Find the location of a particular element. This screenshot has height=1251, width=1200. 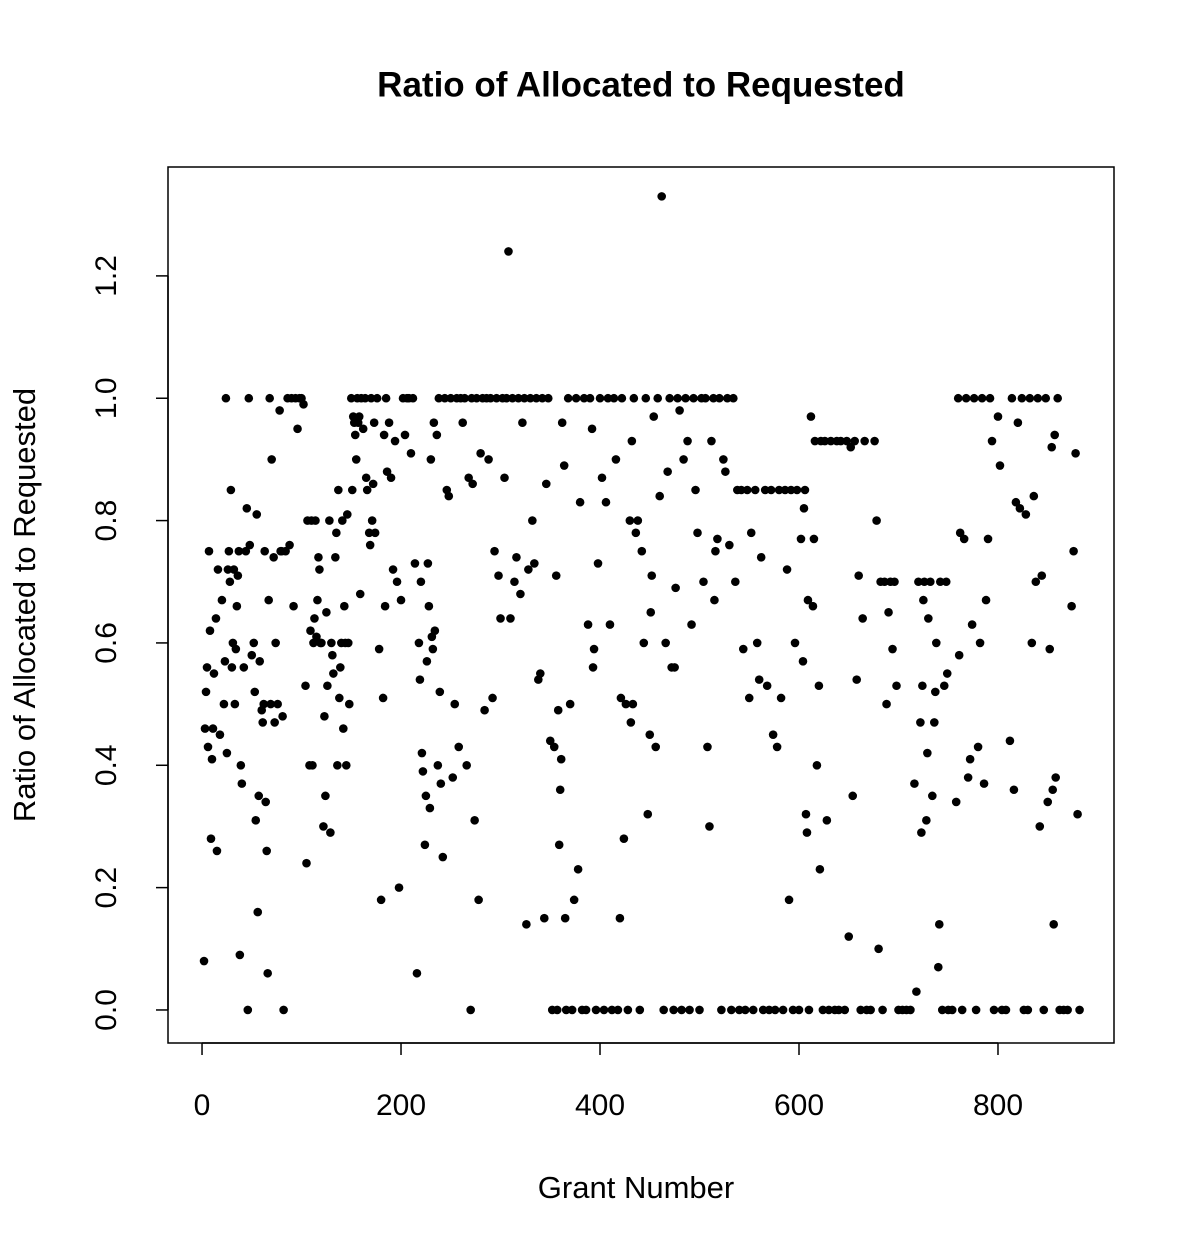

y-tick-label: 1.0 is located at coordinates (106, 398).